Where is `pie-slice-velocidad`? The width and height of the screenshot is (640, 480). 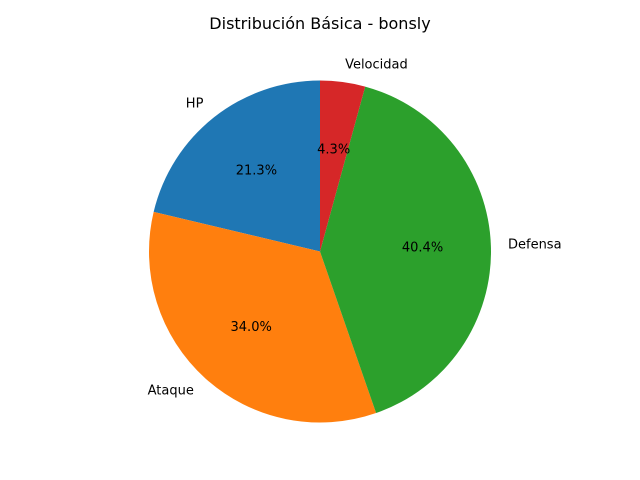 pie-slice-velocidad is located at coordinates (343, 166).